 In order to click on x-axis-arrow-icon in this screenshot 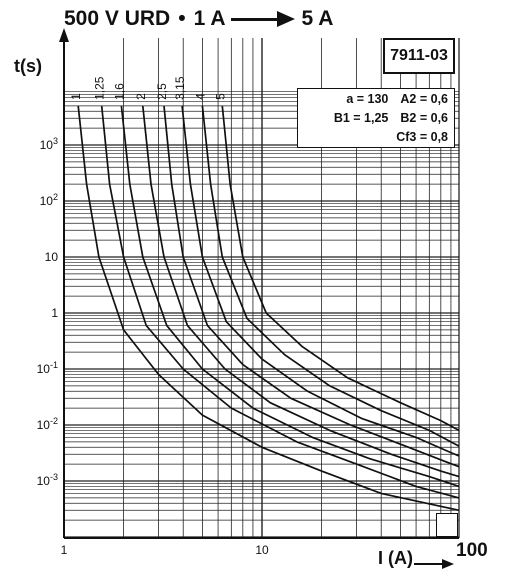, I will do `click(434, 564)`.